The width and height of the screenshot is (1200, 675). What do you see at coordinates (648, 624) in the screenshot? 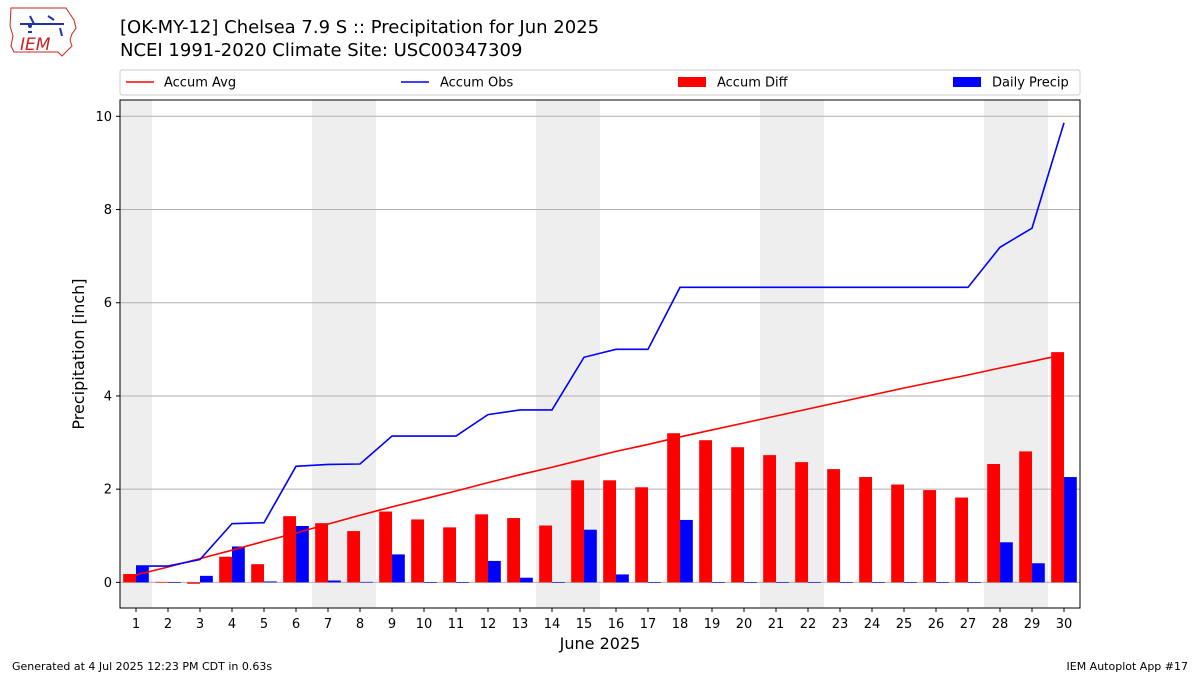
I see `x-tick-label: 17` at bounding box center [648, 624].